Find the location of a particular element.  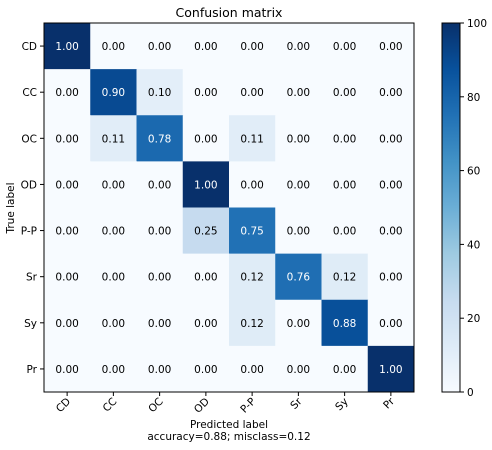

colorbar-tick-label: 0 is located at coordinates (470, 393).